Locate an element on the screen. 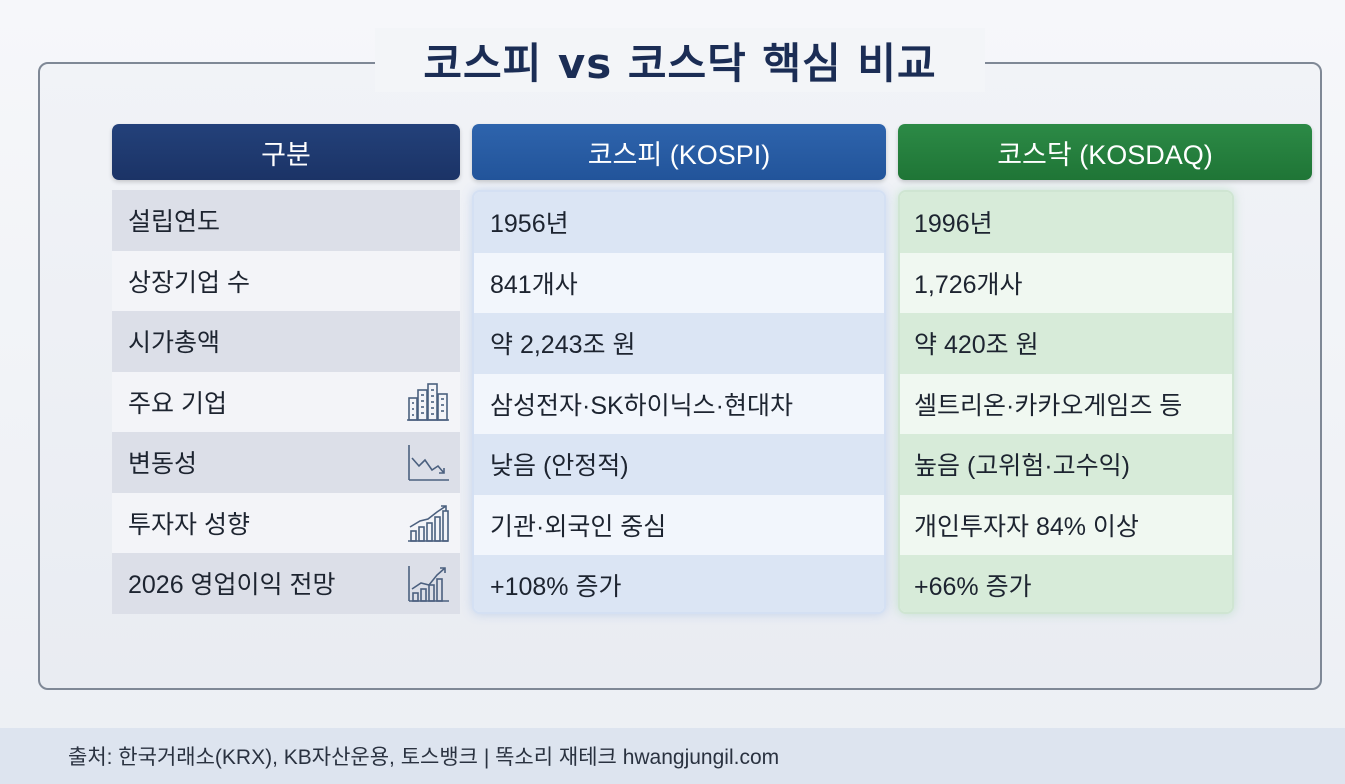 Image resolution: width=1345 pixels, height=784 pixels. category-row: 주요 기업 is located at coordinates (286, 401).